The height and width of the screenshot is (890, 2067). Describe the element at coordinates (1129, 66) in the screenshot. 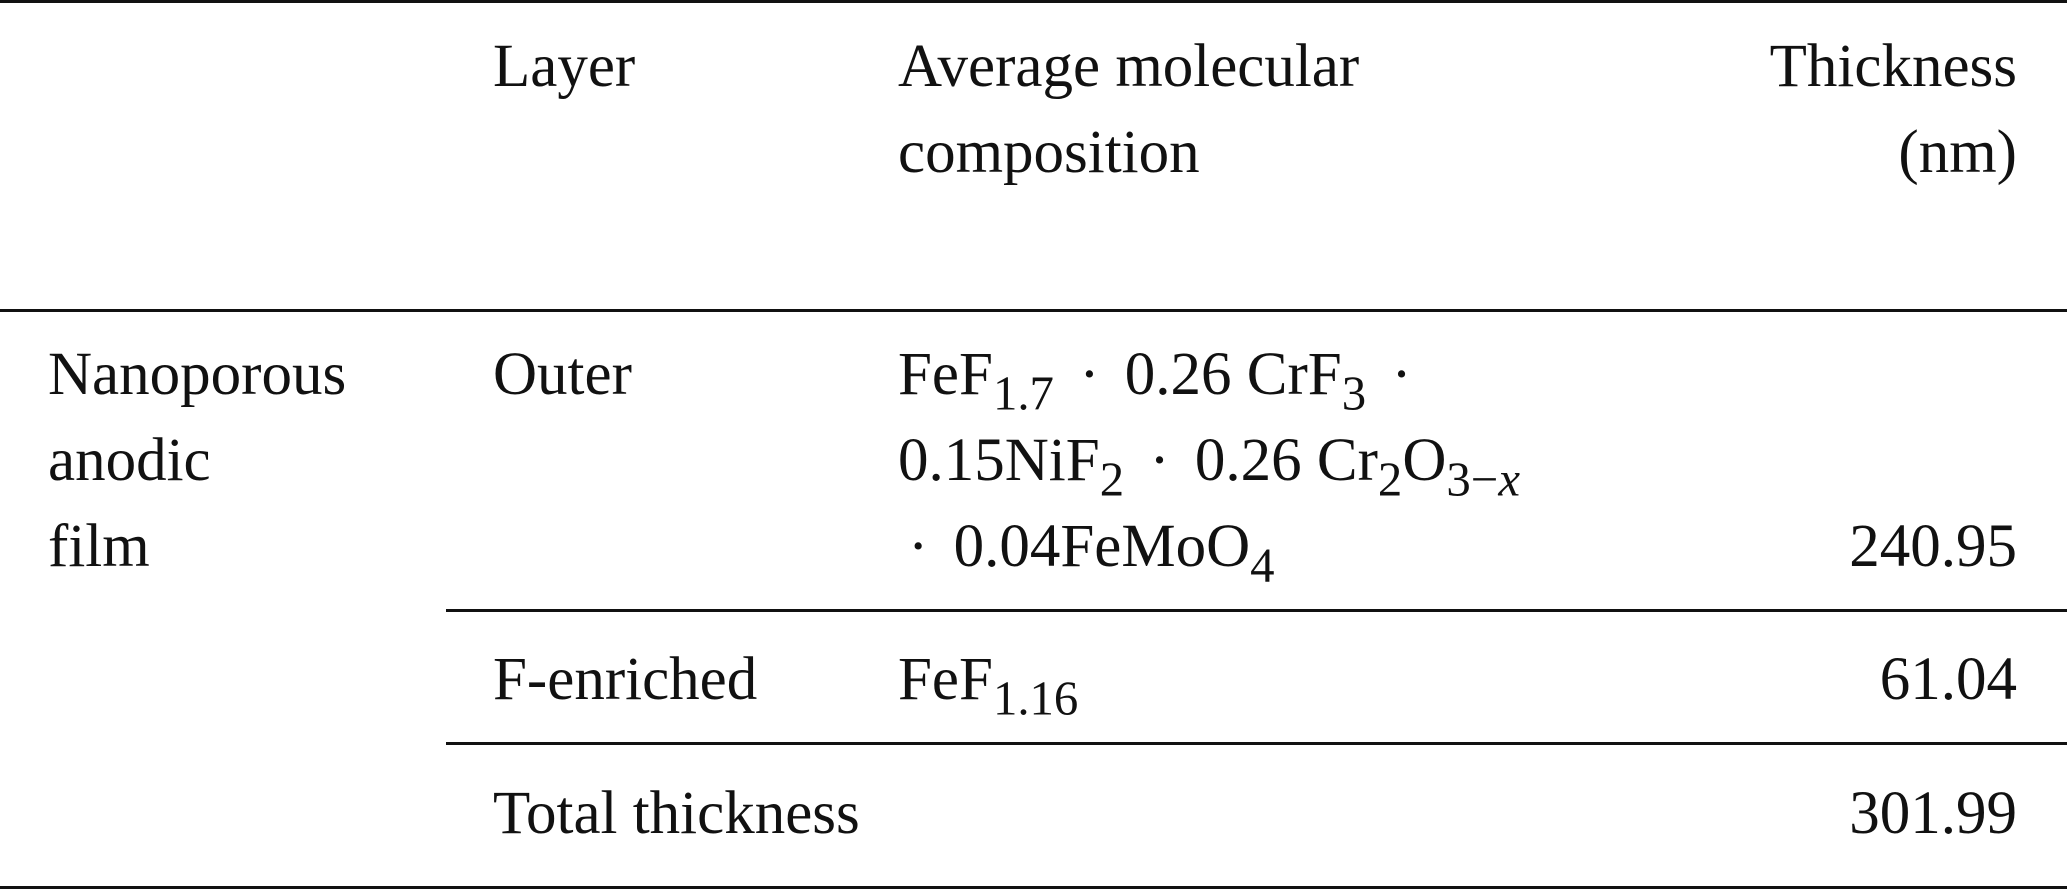

I see `header-composition-line1: Average molecular` at that location.